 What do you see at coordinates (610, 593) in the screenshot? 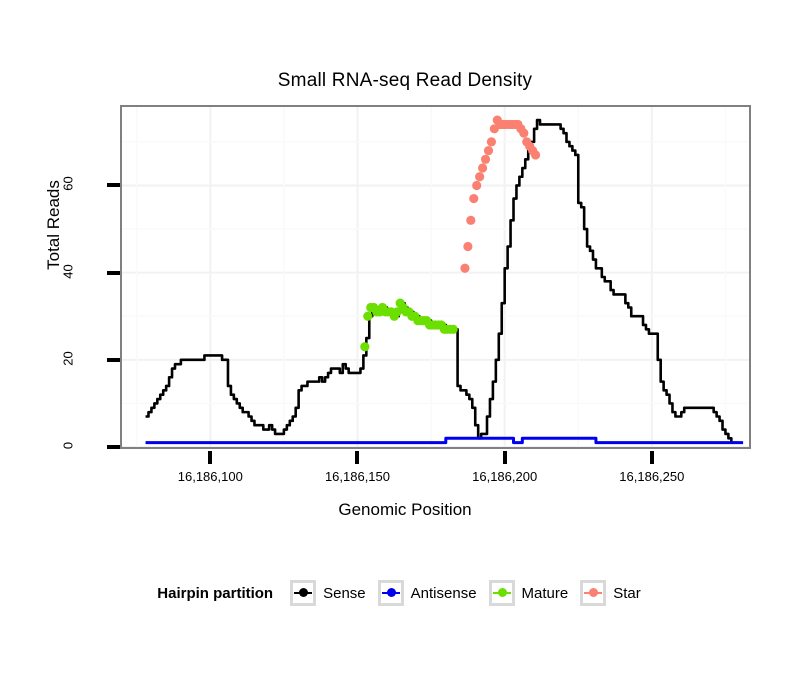
I see `legend-entry-star: Star` at bounding box center [610, 593].